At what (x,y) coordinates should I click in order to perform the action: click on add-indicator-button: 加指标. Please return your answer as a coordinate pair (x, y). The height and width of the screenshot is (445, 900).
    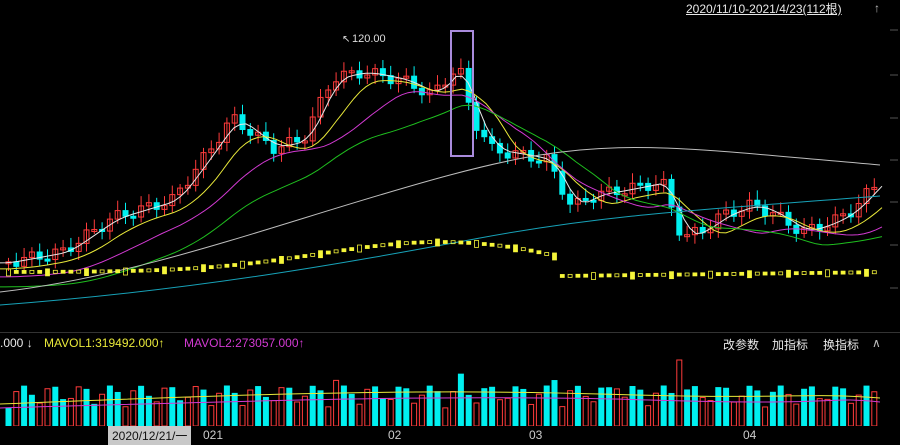
    Looking at the image, I should click on (790, 345).